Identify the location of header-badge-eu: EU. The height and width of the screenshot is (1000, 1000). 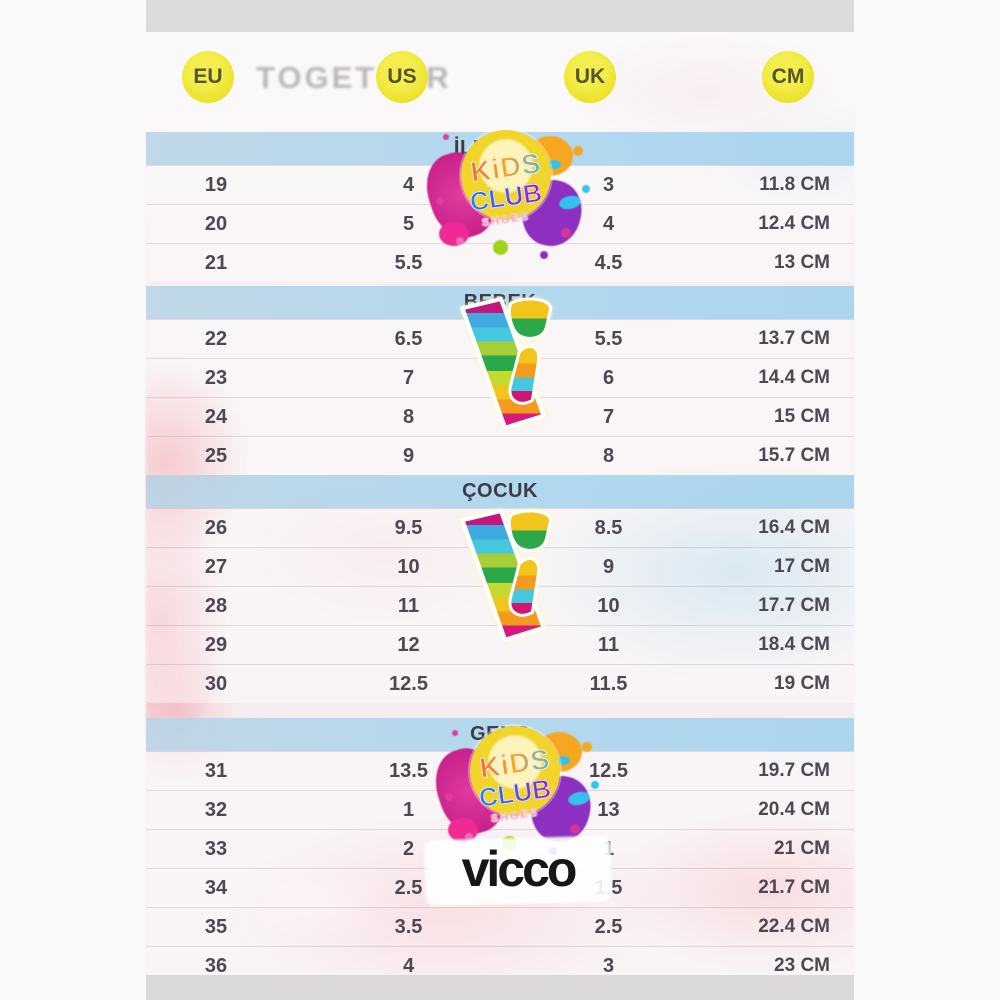
(208, 77).